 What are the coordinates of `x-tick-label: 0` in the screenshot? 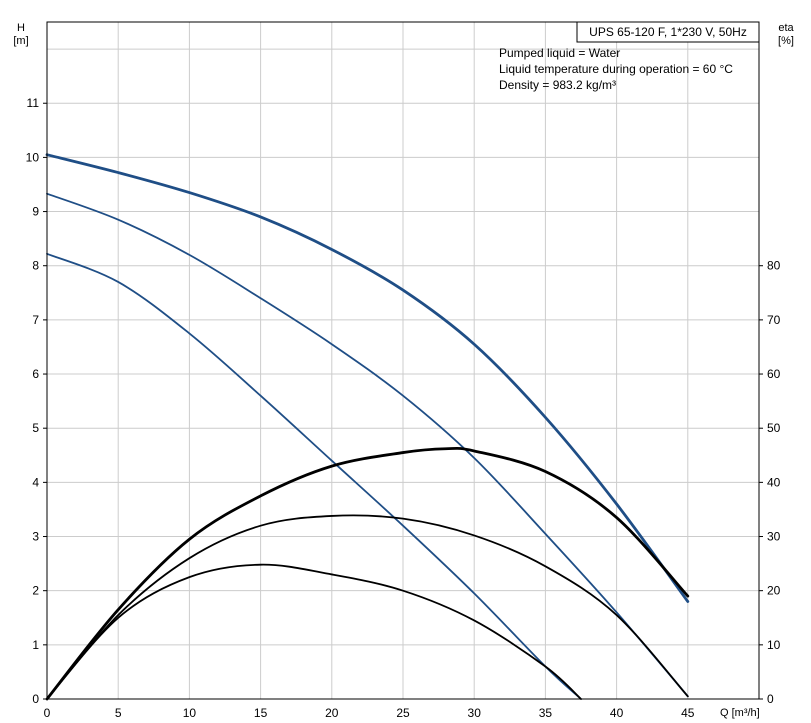 It's located at (47, 713).